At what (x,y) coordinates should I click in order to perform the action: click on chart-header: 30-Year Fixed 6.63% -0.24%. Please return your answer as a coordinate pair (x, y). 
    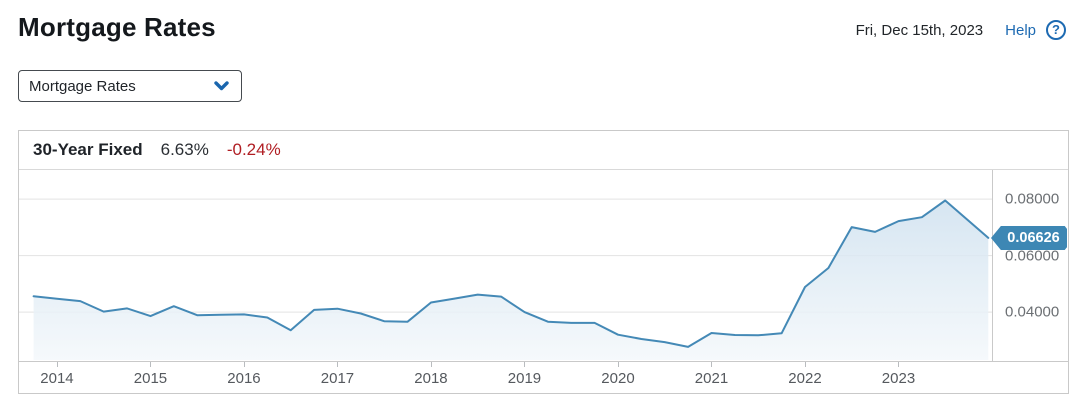
    Looking at the image, I should click on (543, 150).